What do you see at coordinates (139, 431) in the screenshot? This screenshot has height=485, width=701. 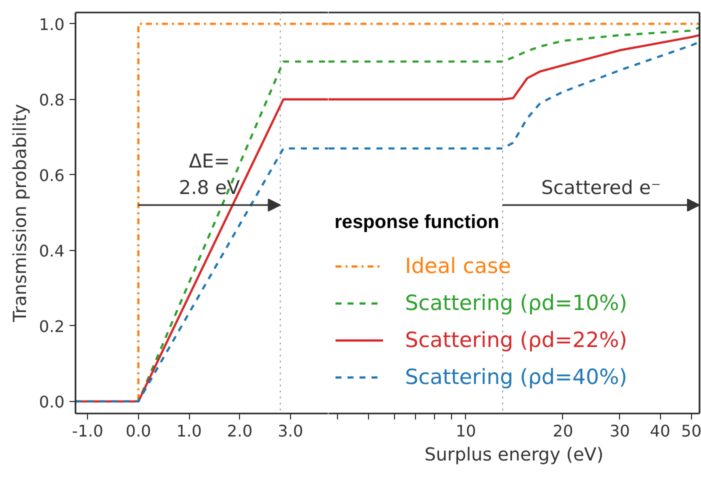 I see `x-tick-label: 0.0` at bounding box center [139, 431].